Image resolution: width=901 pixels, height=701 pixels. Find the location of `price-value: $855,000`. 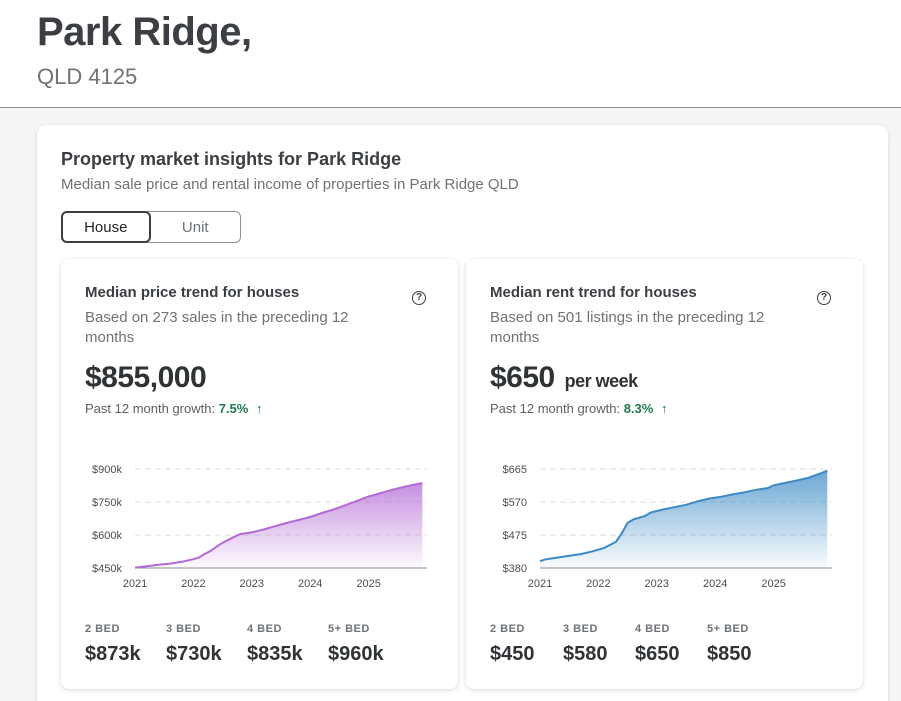

price-value: $855,000 is located at coordinates (146, 377).